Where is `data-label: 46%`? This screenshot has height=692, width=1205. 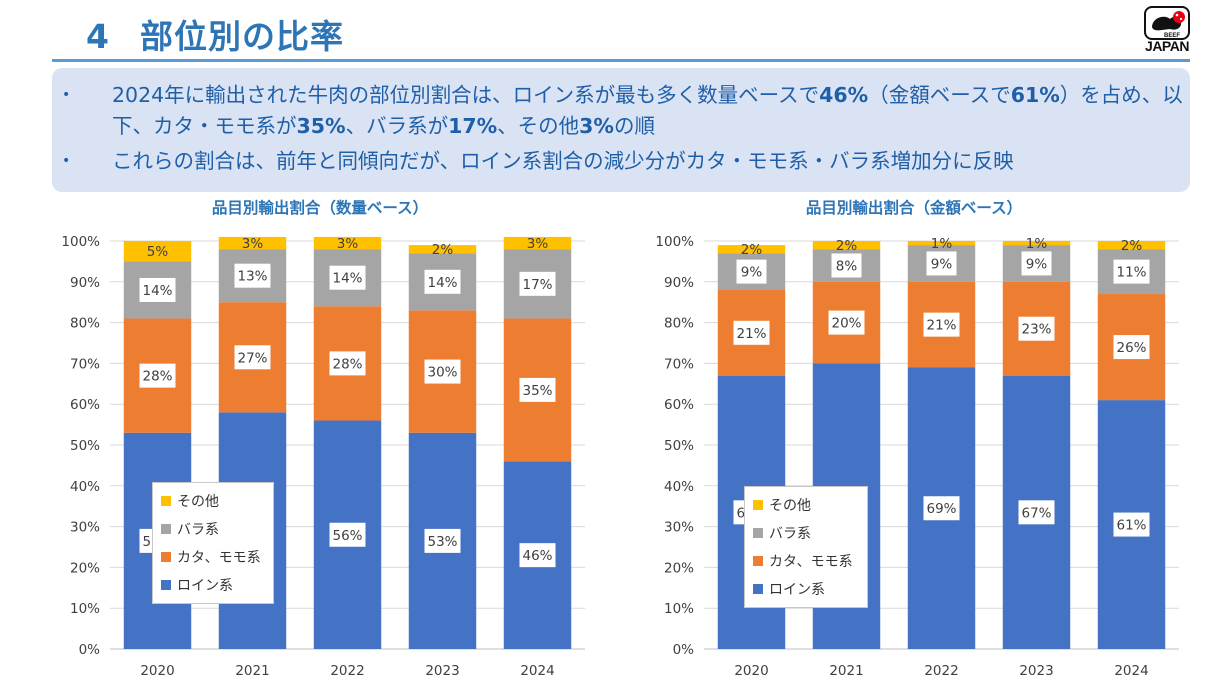 data-label: 46% is located at coordinates (537, 556).